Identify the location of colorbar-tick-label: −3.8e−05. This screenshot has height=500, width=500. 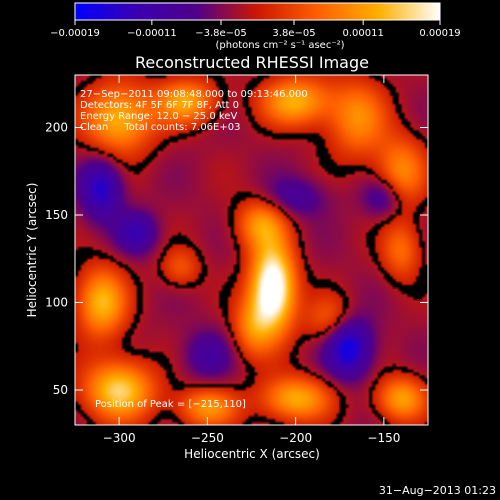
(221, 33).